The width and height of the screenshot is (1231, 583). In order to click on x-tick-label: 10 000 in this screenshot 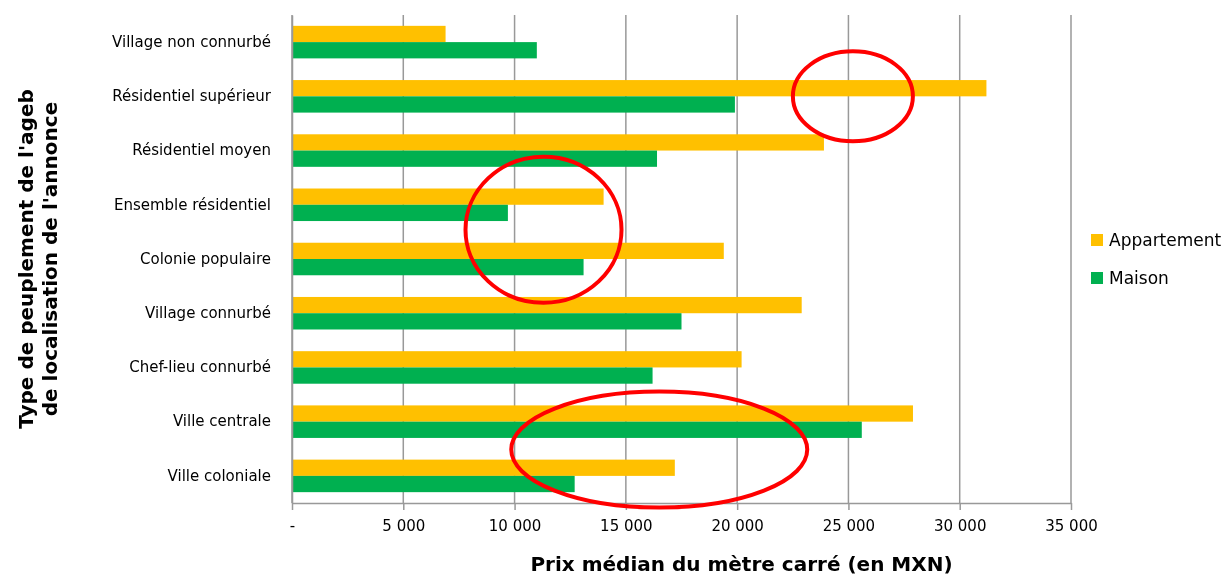, I will do `click(515, 526)`.